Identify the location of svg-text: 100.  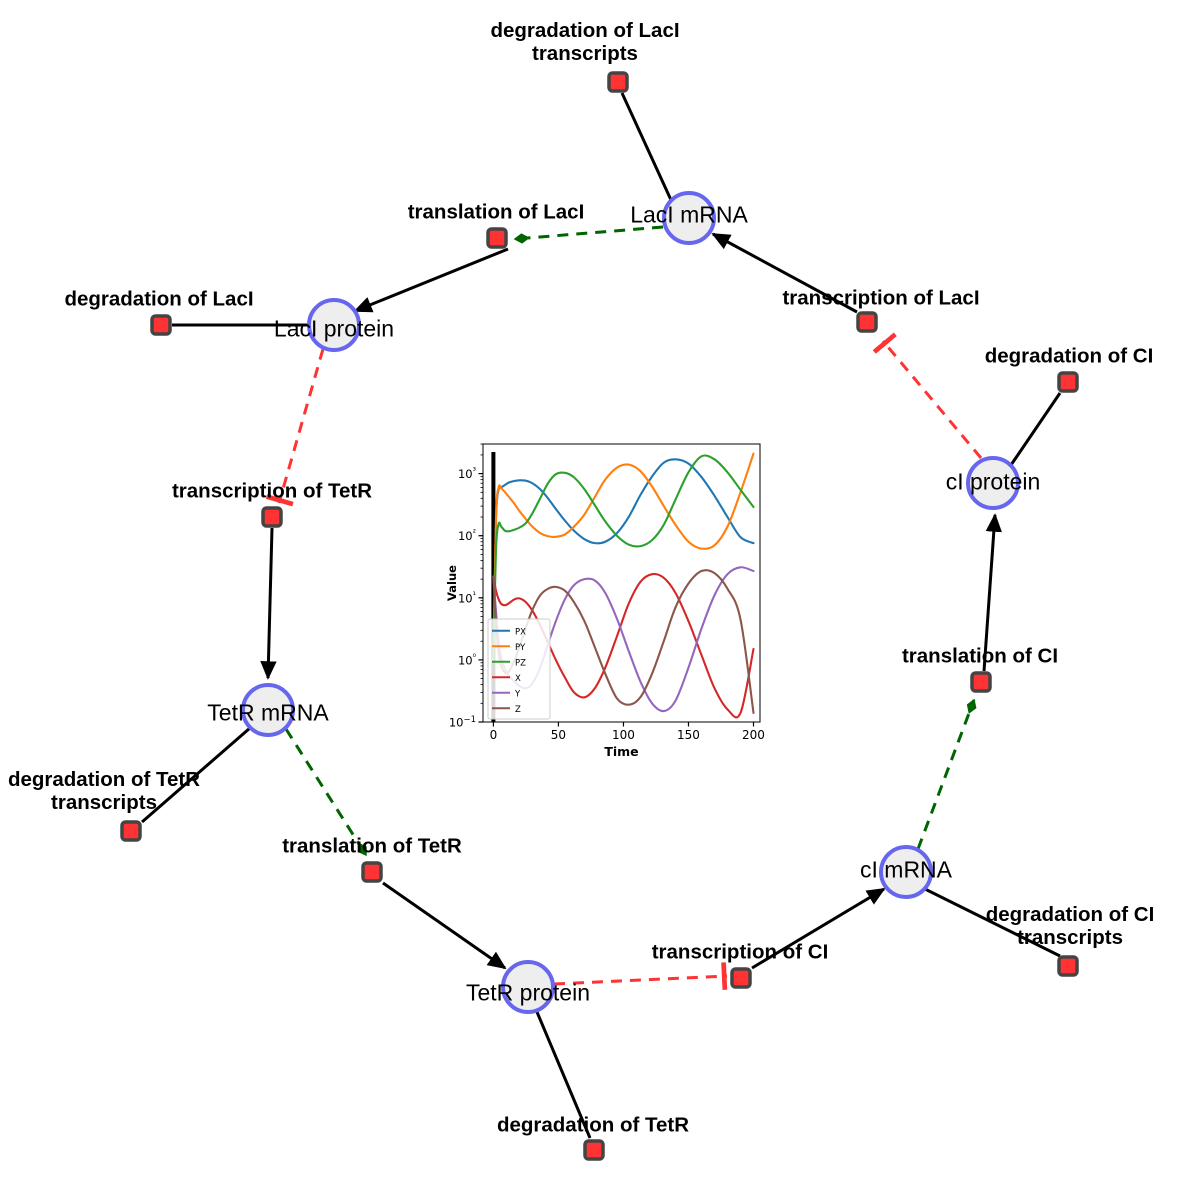
(623, 735).